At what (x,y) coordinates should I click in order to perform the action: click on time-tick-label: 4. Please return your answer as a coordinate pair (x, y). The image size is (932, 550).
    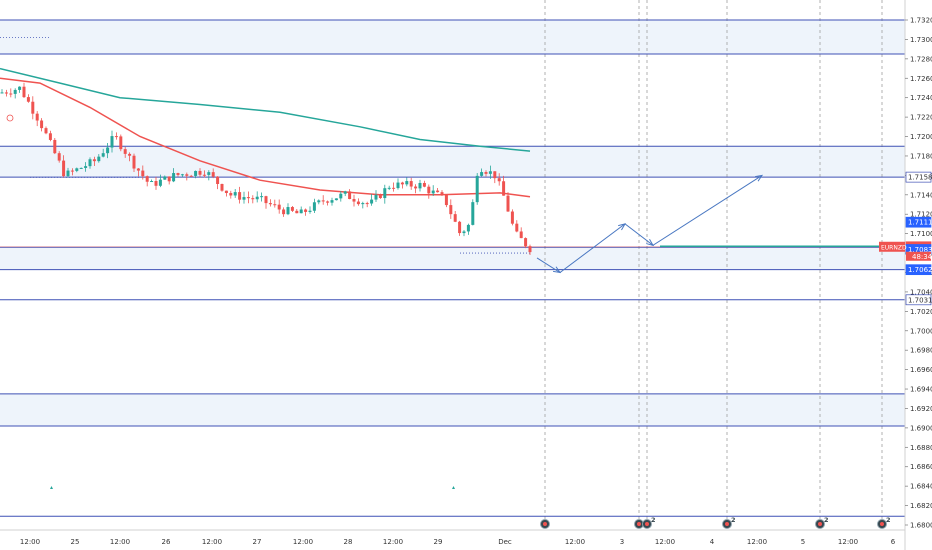
    Looking at the image, I should click on (712, 542).